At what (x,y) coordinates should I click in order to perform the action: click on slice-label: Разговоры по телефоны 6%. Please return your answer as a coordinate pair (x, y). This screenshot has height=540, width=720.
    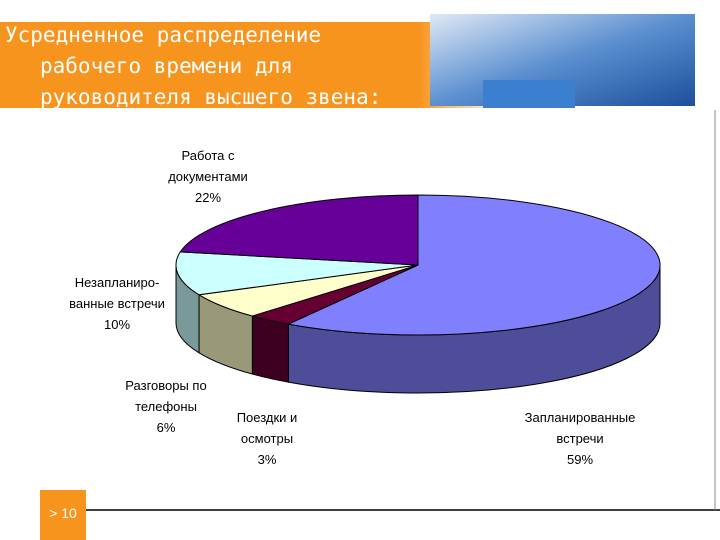
    Looking at the image, I should click on (166, 406).